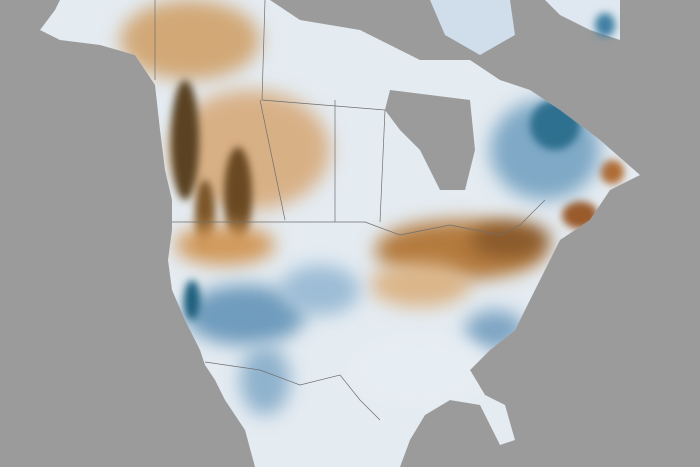  I want to click on deficit-pacific-northwest, so click(225, 245).